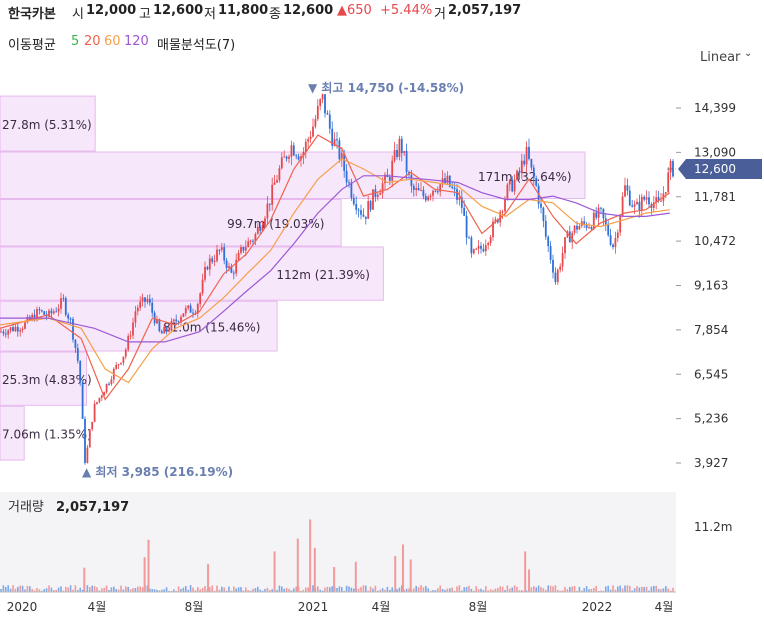  What do you see at coordinates (715, 241) in the screenshot?
I see `y-tick-label: 10,472` at bounding box center [715, 241].